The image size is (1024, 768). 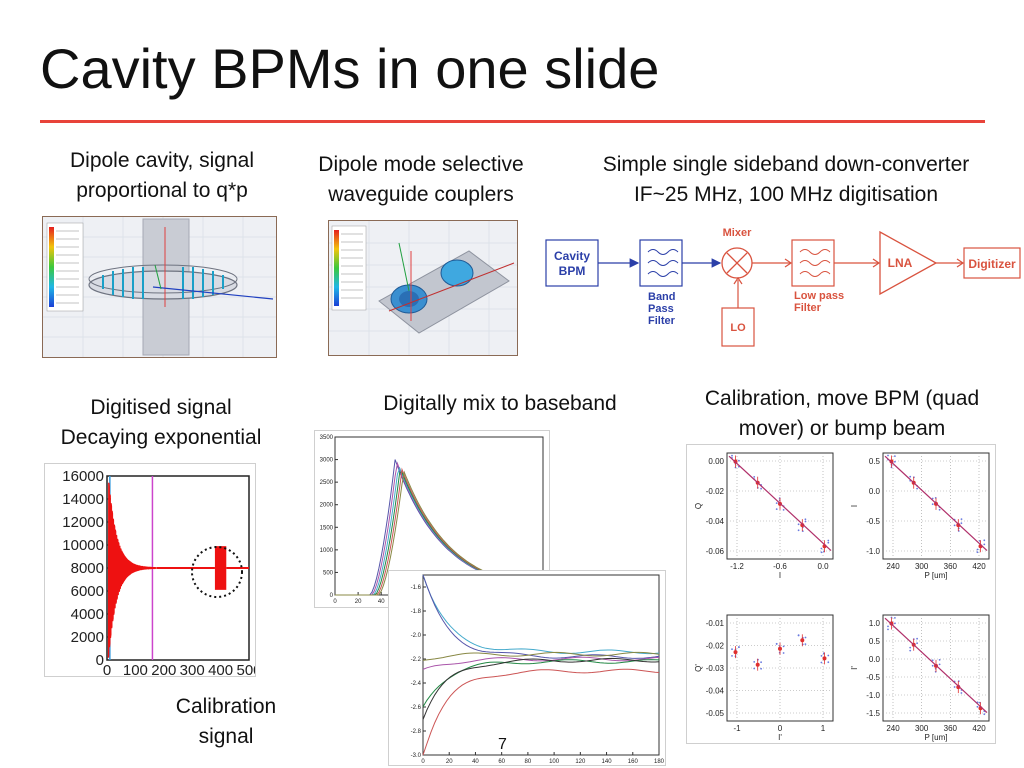 I want to click on y-tick-label: 1500, so click(x=327, y=528).